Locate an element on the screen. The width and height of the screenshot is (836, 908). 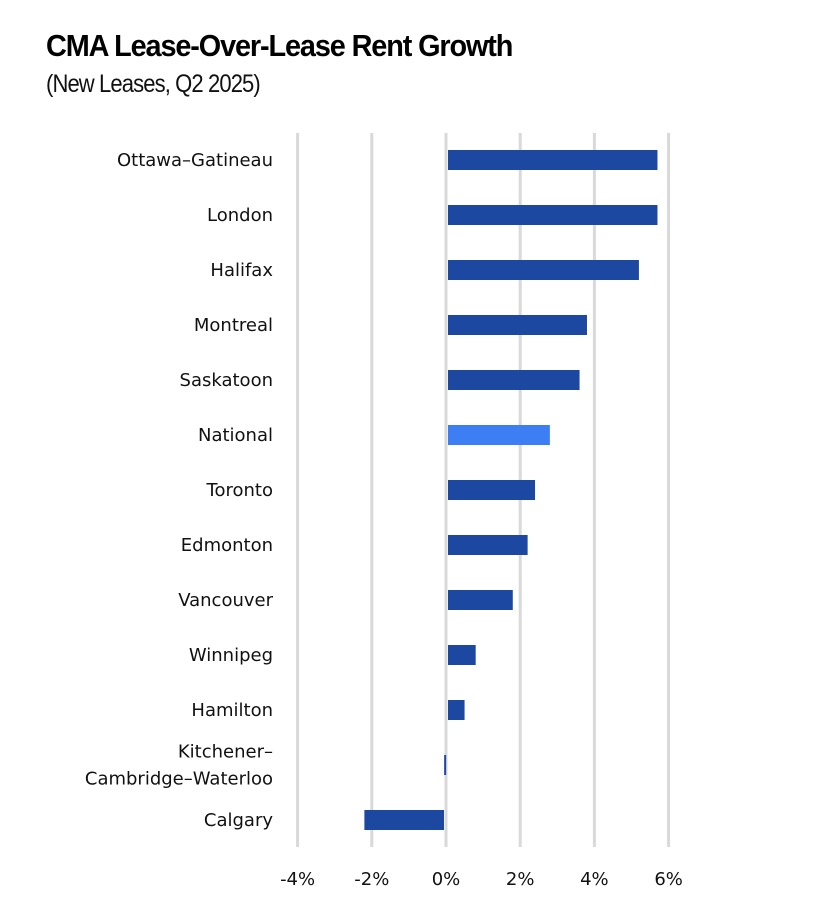
x-tick-label: 0% is located at coordinates (446, 879).